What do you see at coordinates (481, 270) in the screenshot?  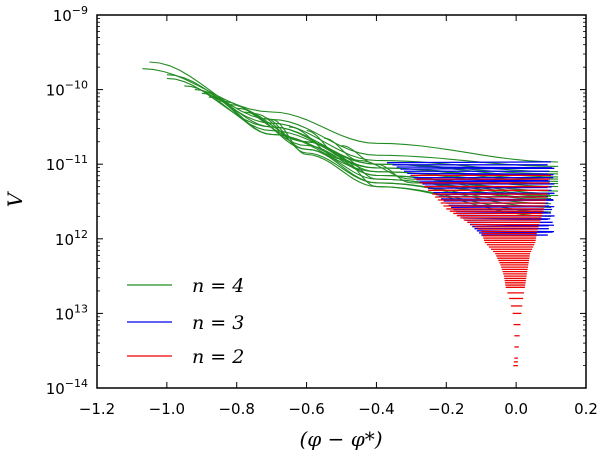 I see `series-n=2` at bounding box center [481, 270].